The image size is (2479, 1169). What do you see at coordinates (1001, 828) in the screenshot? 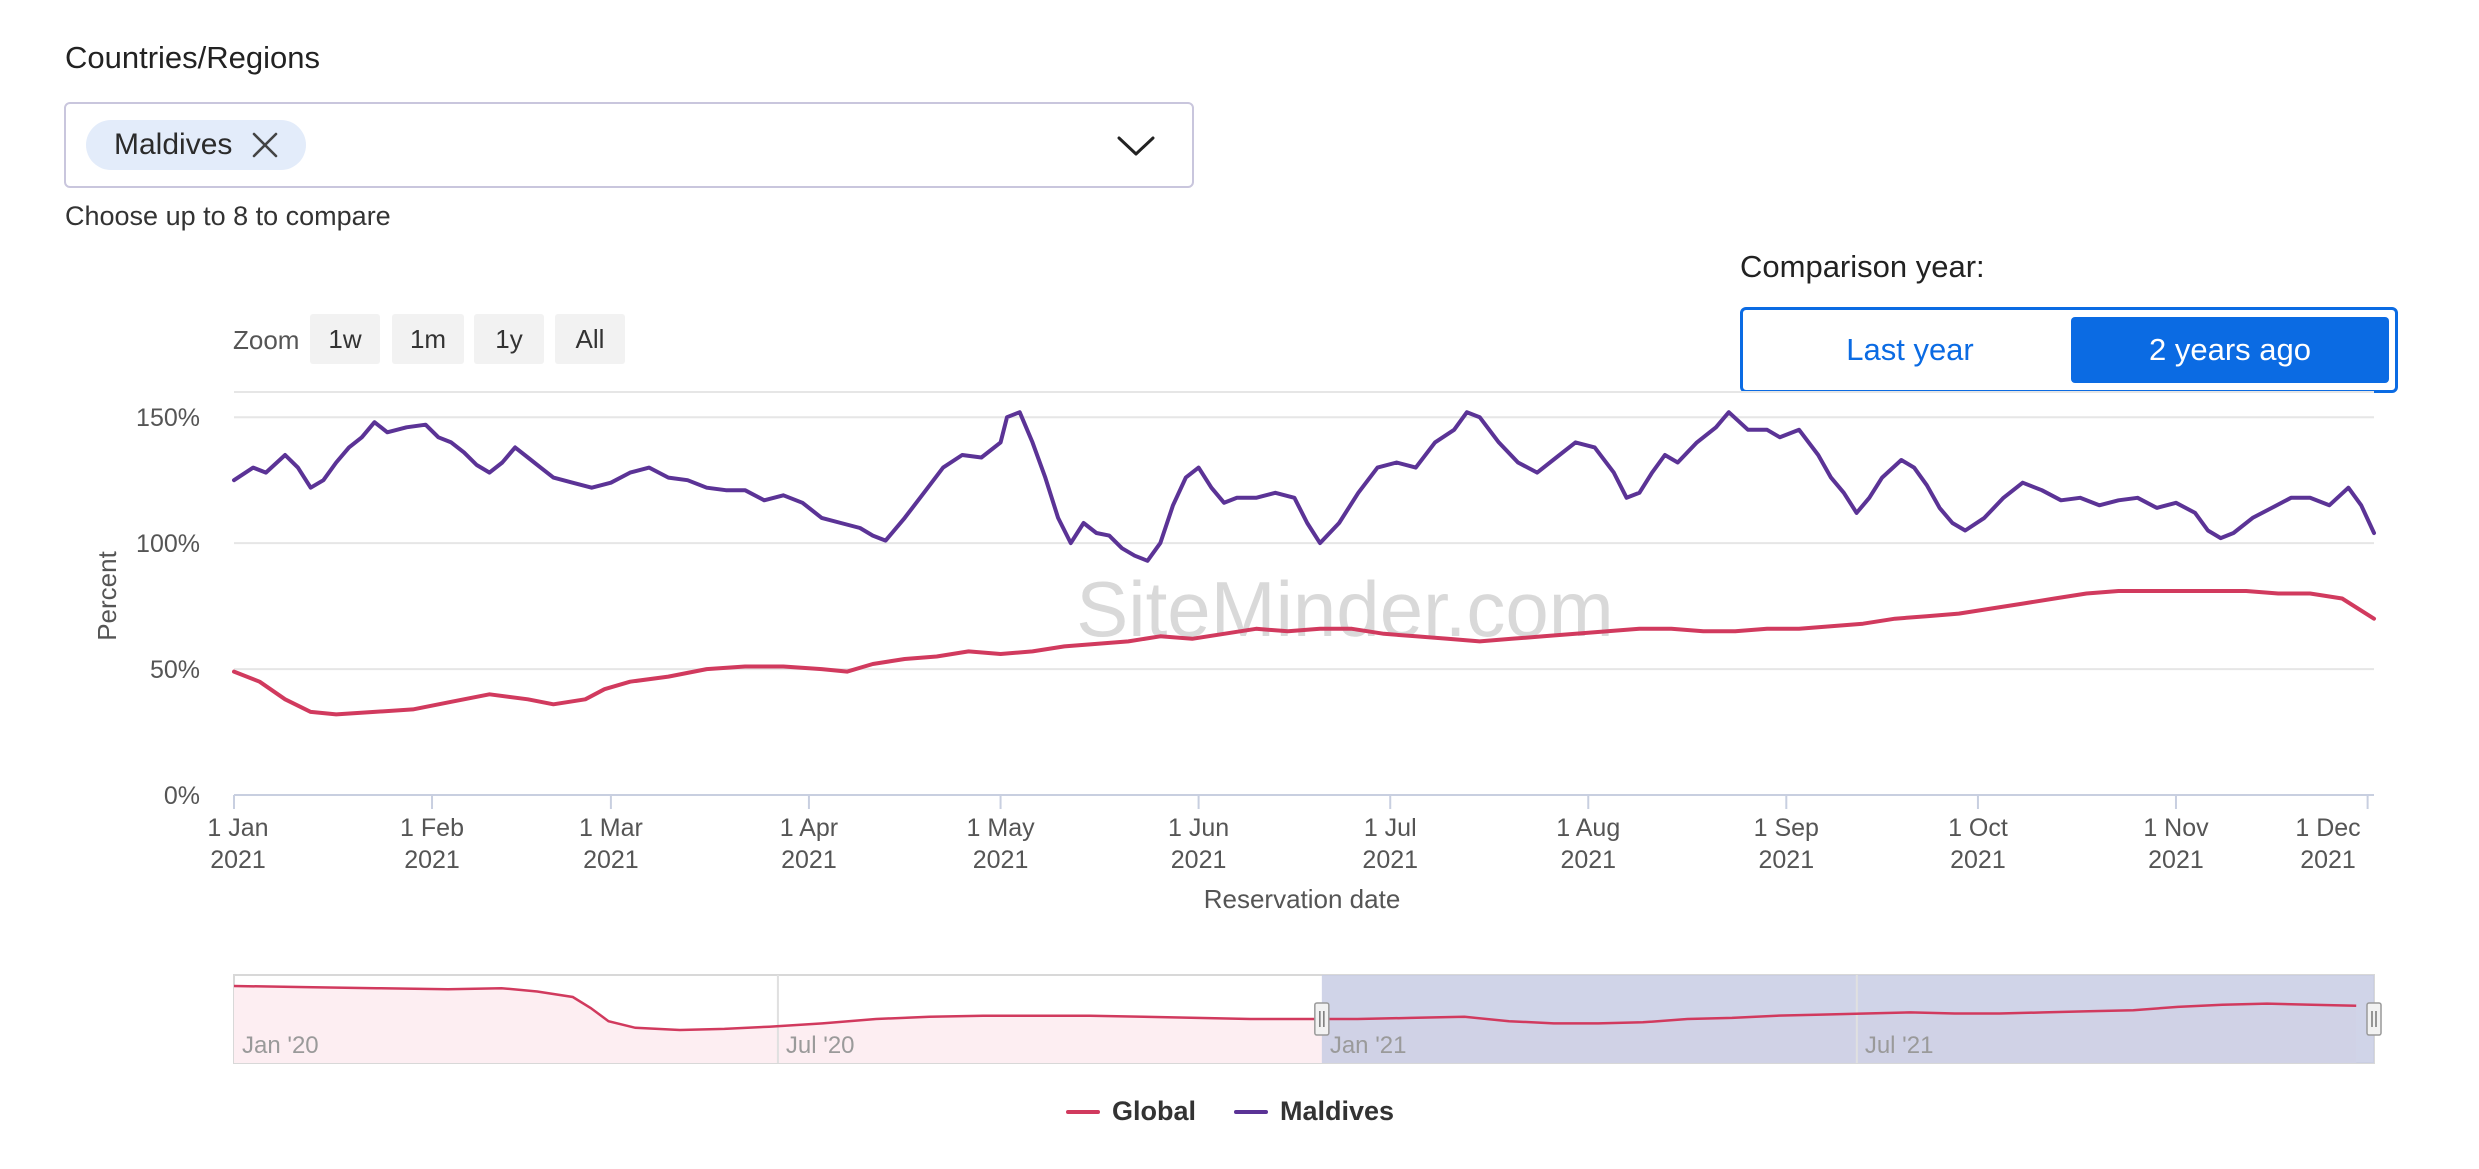
I see `x-tick-label: 1 May` at bounding box center [1001, 828].